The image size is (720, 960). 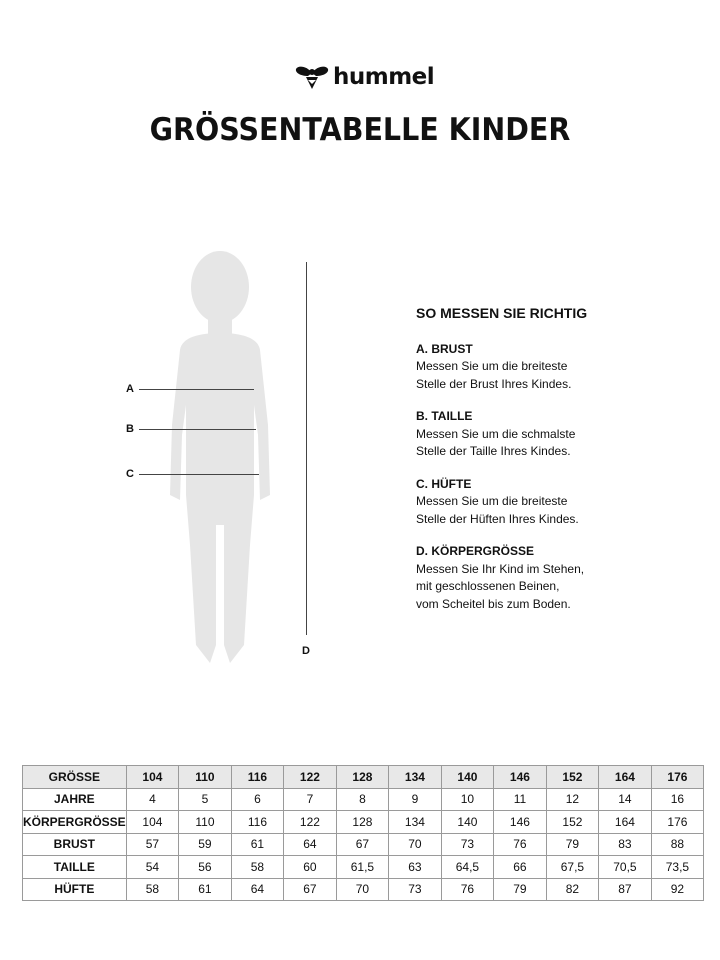 I want to click on guide-item-title: D. KÖRPERGRÖSSE, so click(x=475, y=551).